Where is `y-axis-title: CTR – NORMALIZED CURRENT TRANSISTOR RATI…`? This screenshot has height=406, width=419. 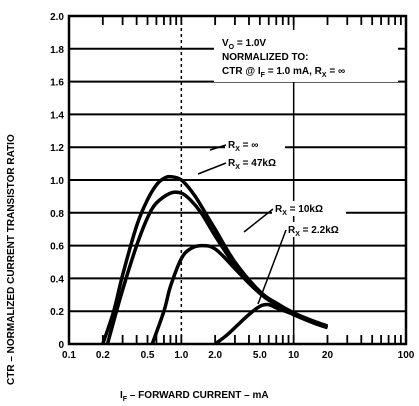 y-axis-title: CTR – NORMALIZED CURRENT TRANSISTOR RATI… is located at coordinates (11, 259).